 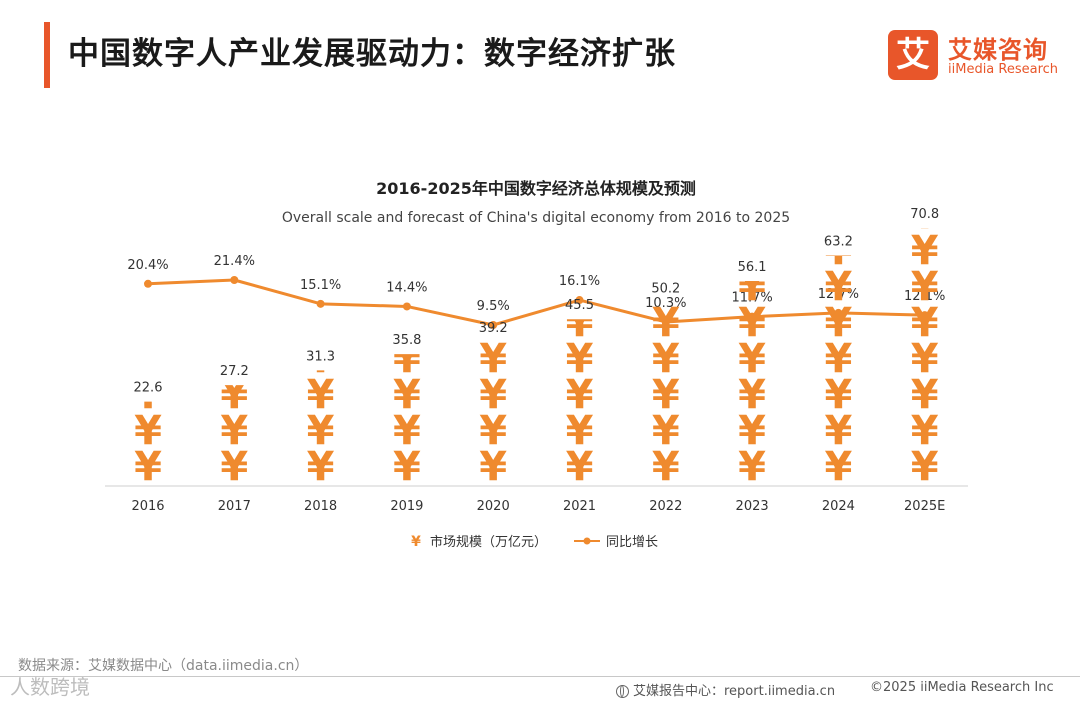 I want to click on x-tick-label: 2022, so click(x=665, y=506).